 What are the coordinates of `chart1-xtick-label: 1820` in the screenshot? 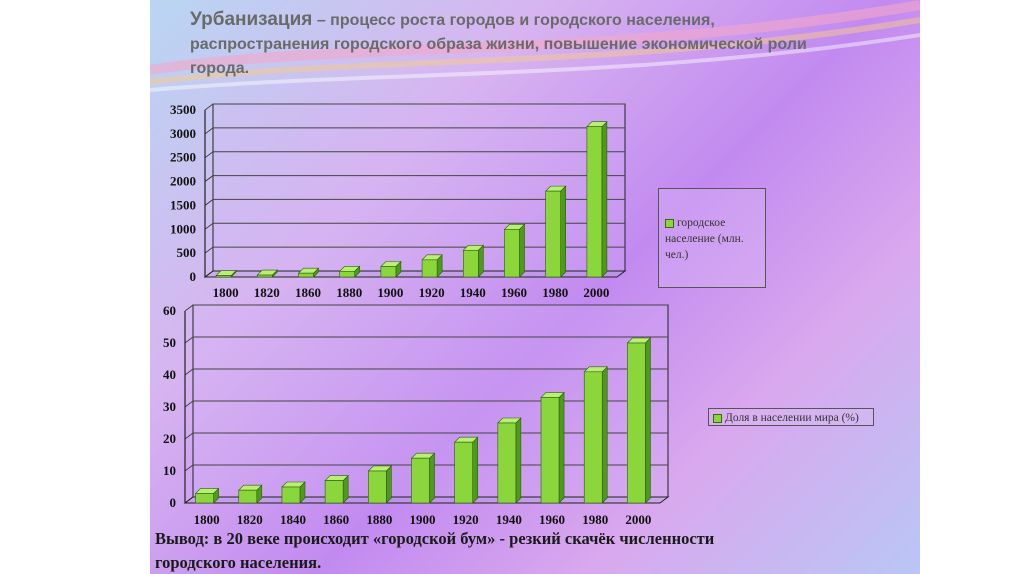 It's located at (267, 292).